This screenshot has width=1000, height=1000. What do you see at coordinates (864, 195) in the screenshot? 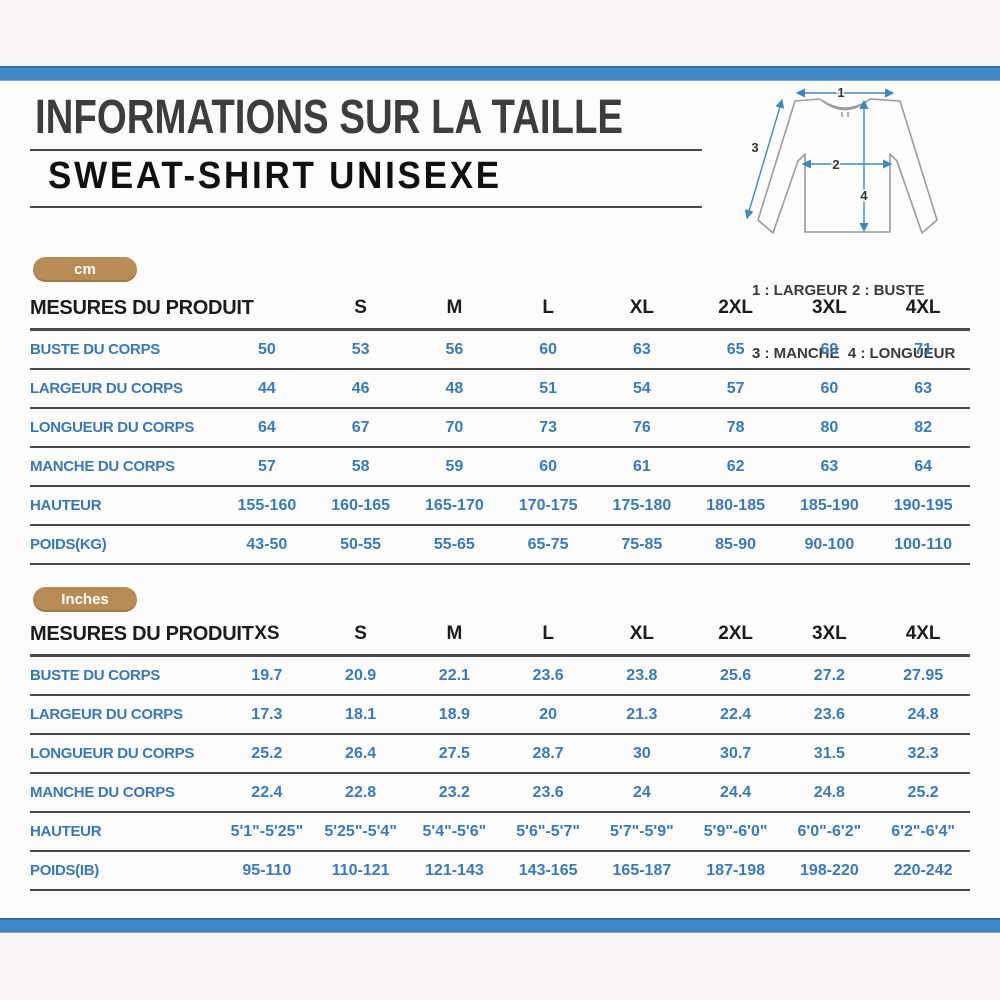
I see `marker-4-label: 4` at bounding box center [864, 195].